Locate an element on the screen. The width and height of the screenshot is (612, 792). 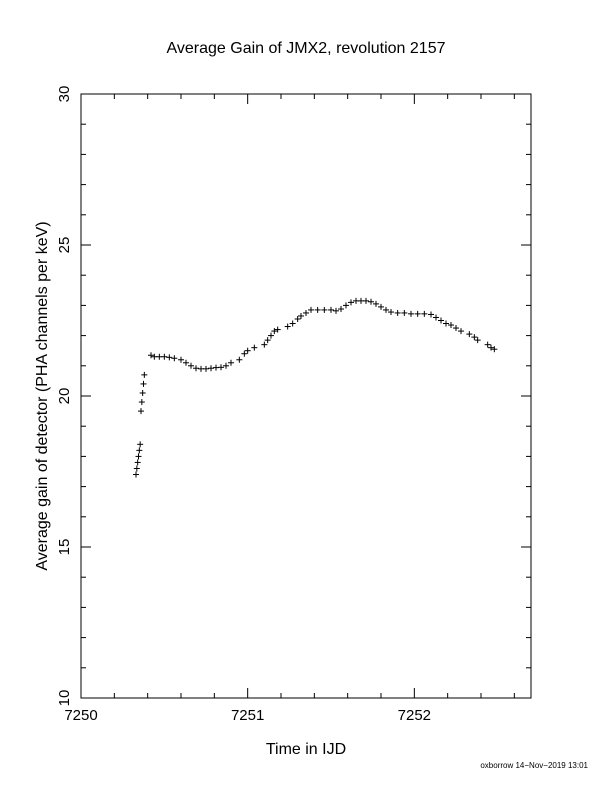
y-tick-label: 20 is located at coordinates (64, 396).